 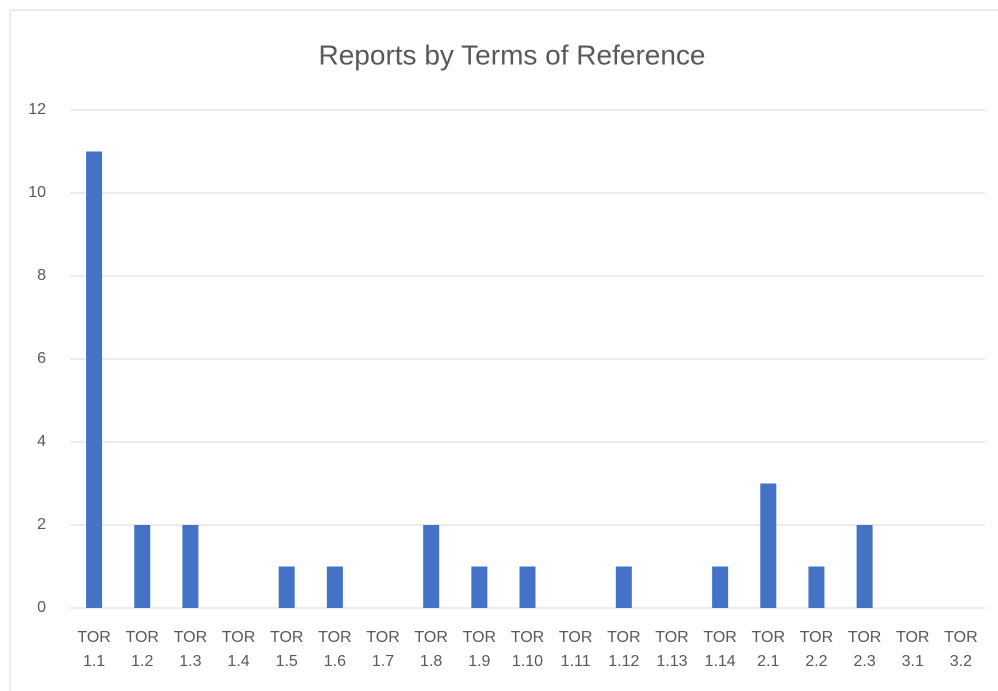 What do you see at coordinates (41, 607) in the screenshot?
I see `y-tick-label: 0` at bounding box center [41, 607].